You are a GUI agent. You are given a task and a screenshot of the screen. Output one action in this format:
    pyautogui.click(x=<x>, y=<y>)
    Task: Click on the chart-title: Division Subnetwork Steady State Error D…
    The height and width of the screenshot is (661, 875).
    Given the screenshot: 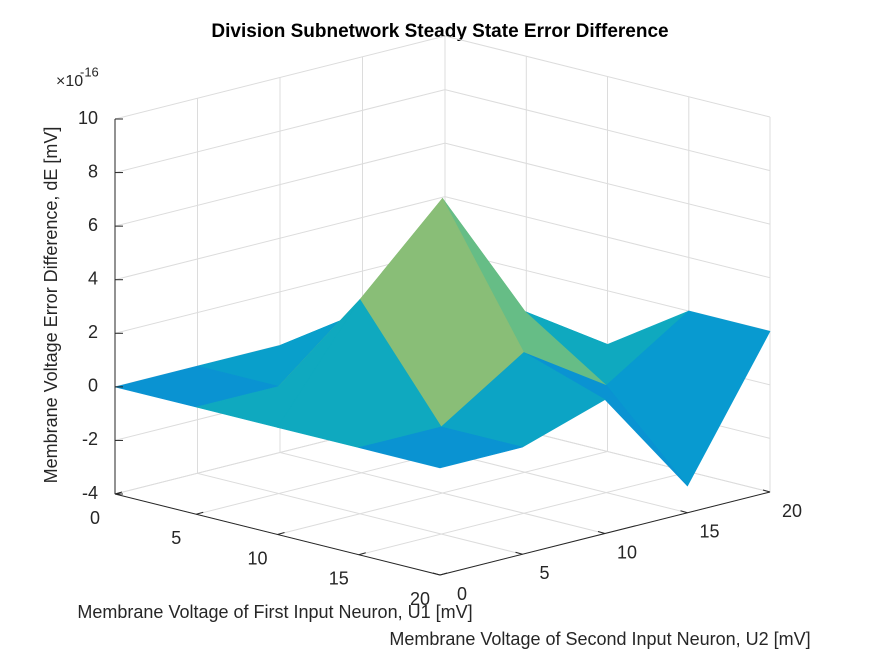 What is the action you would take?
    pyautogui.click(x=439, y=31)
    